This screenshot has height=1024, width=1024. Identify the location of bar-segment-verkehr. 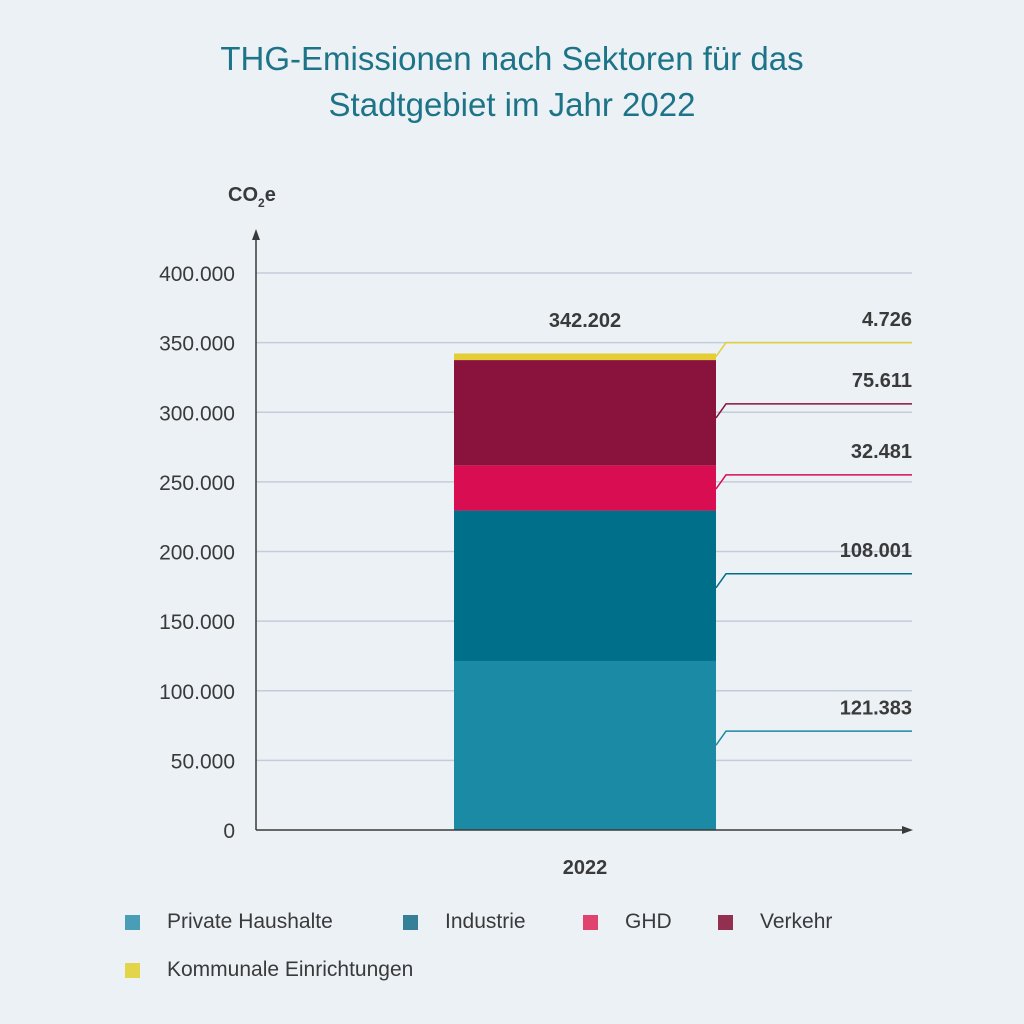
(585, 413).